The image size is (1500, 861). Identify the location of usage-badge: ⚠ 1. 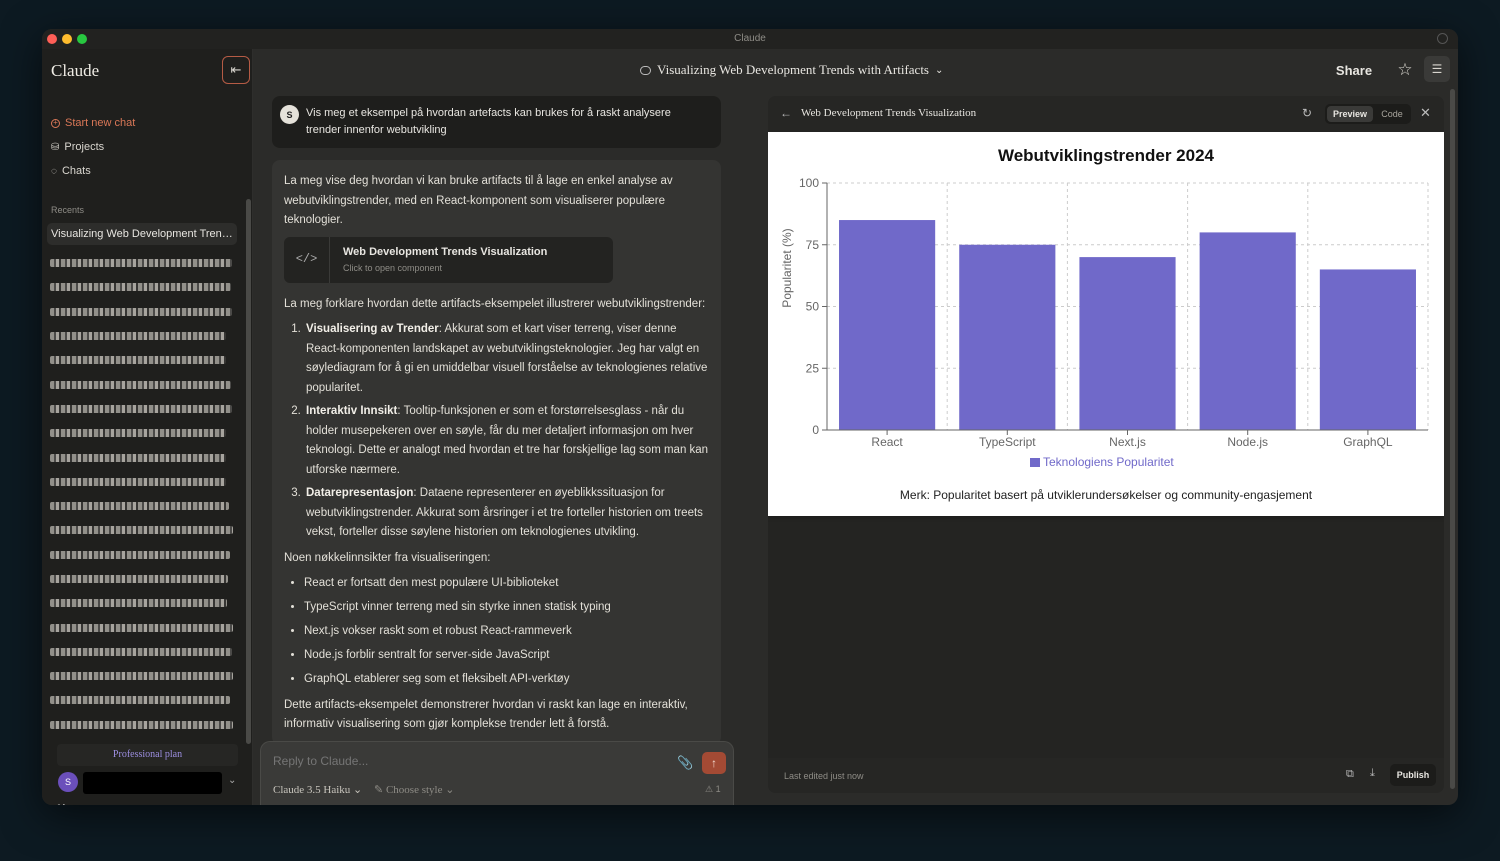
(713, 789).